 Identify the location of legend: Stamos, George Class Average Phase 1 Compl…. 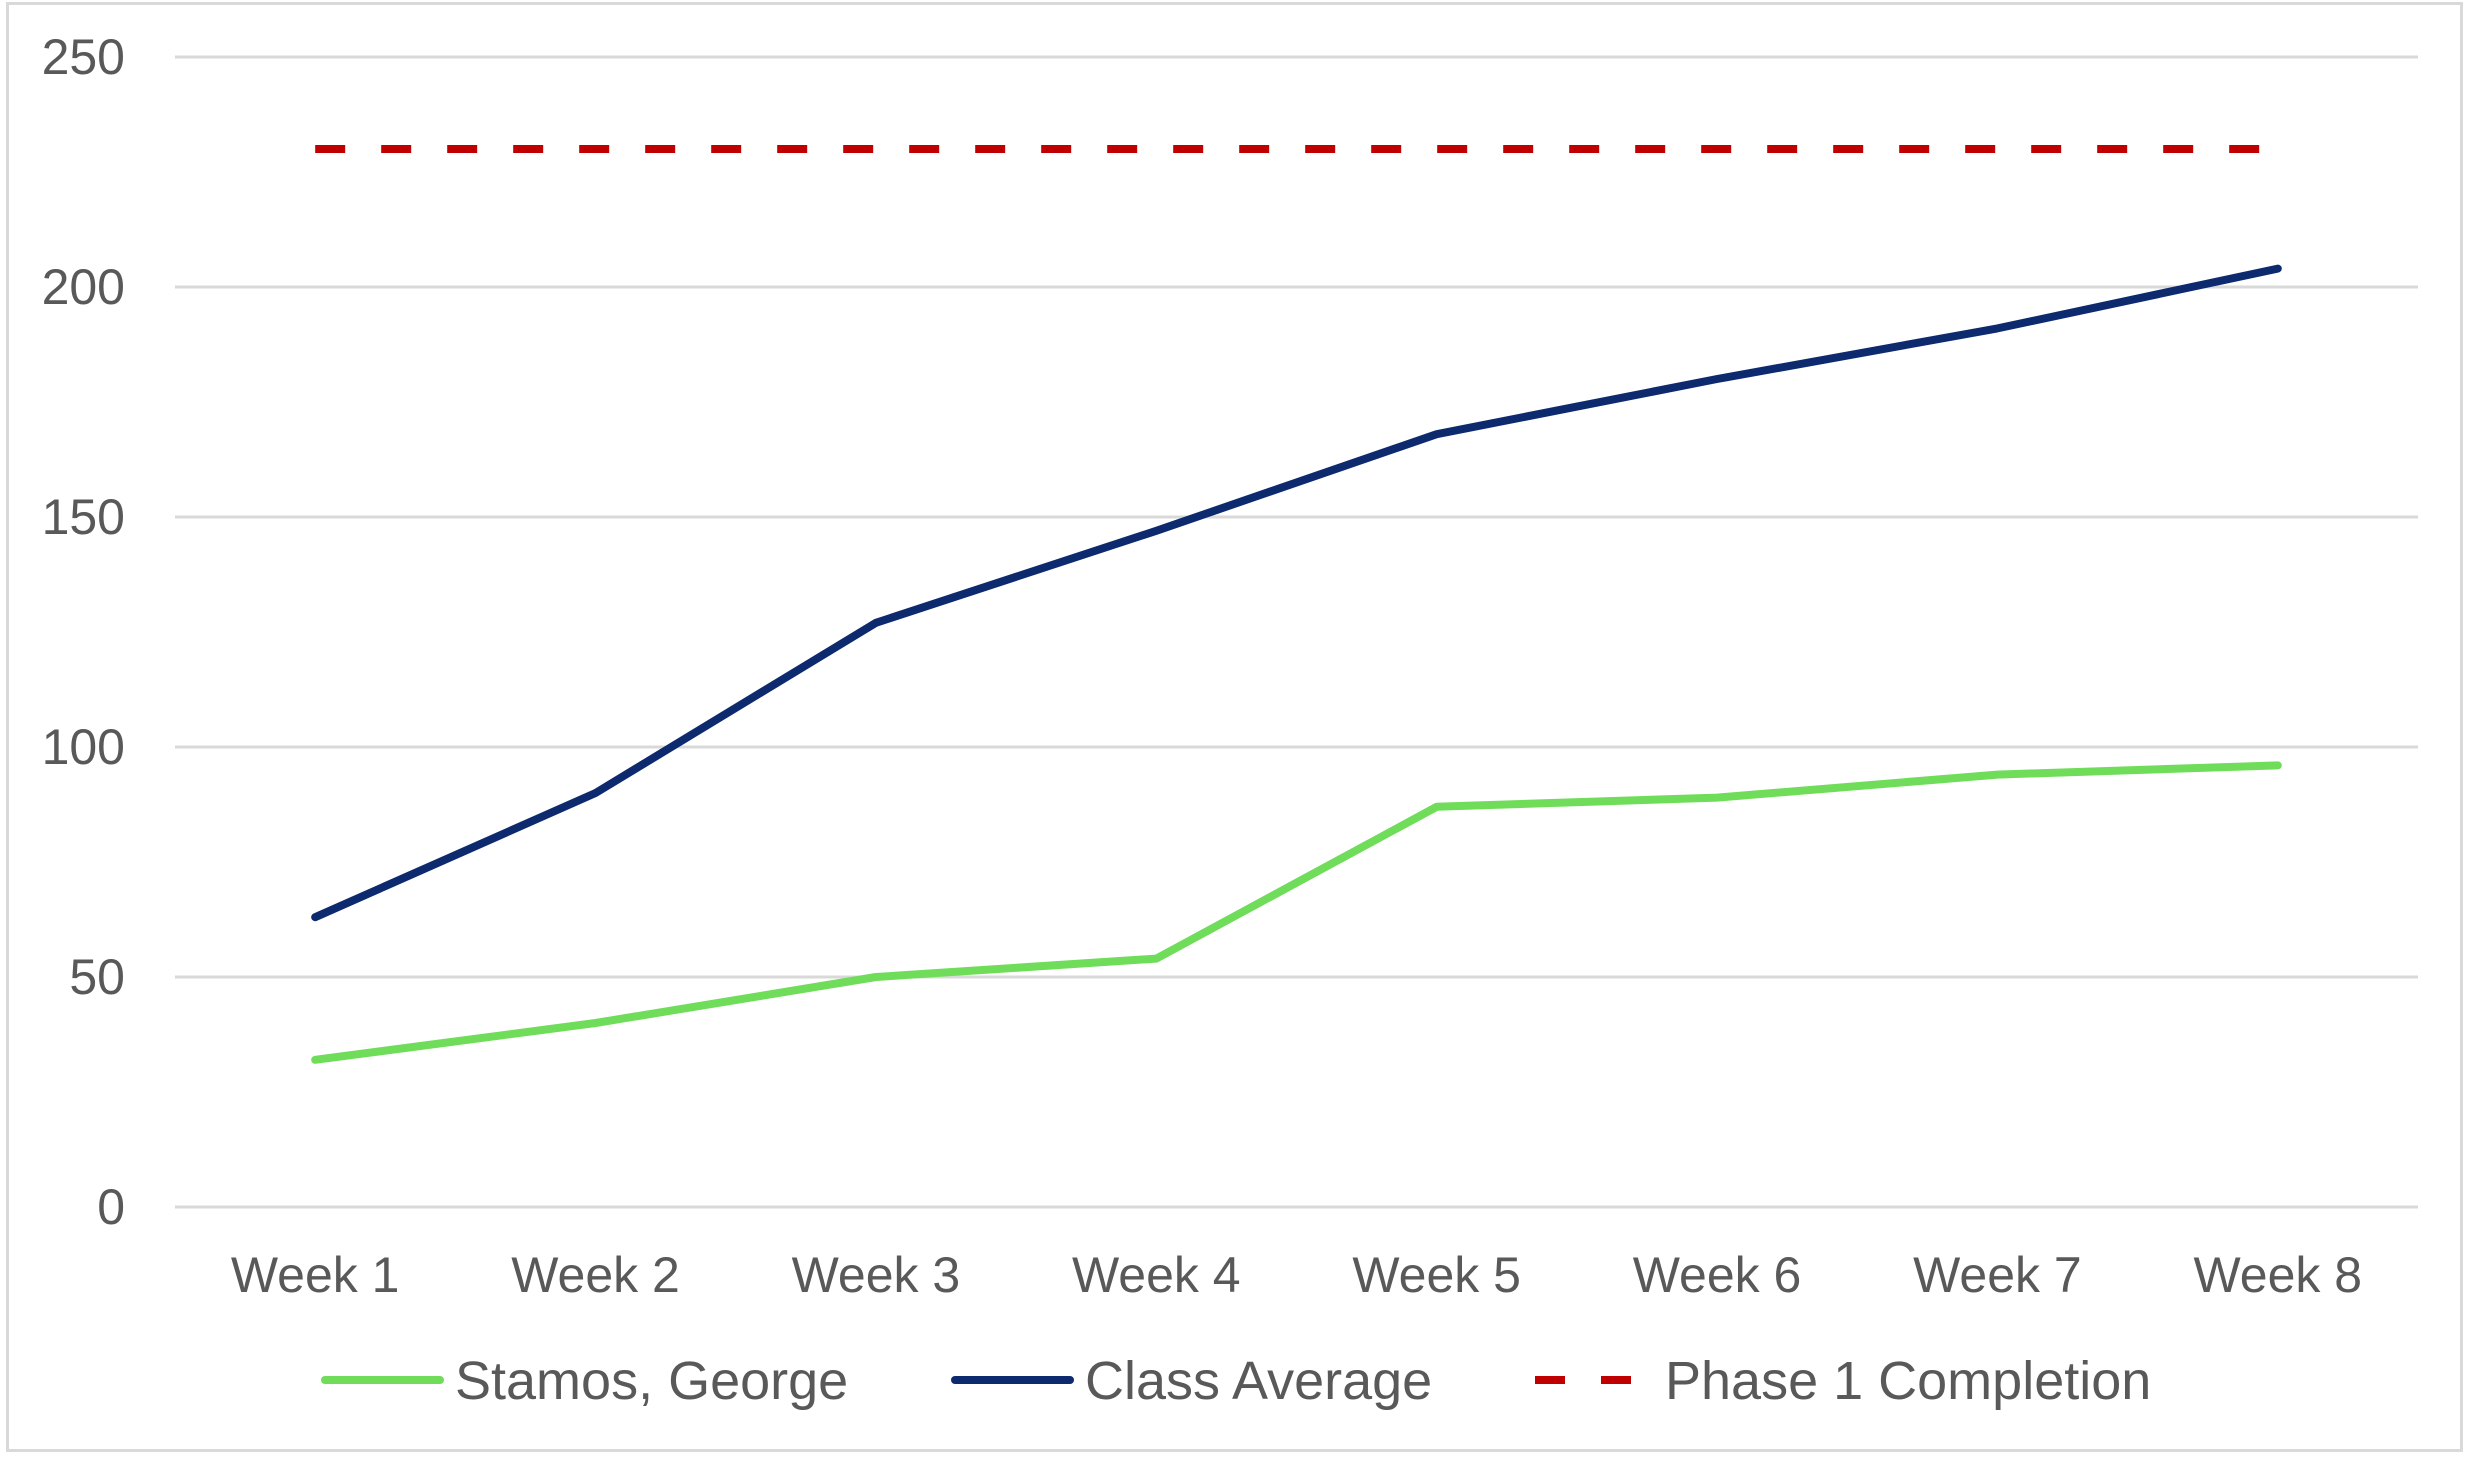
(1236, 1381).